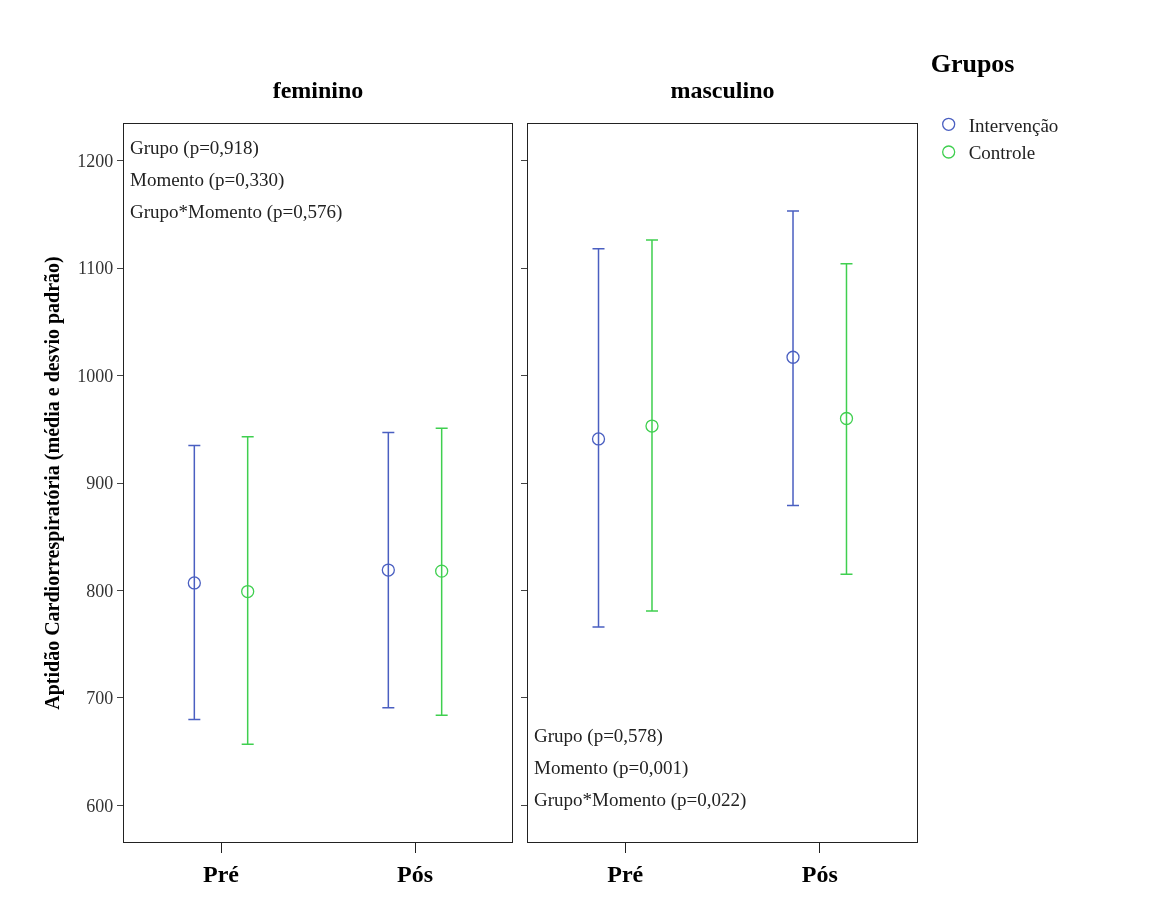 The width and height of the screenshot is (1152, 902). I want to click on legend-label: Intervenção, so click(1013, 125).